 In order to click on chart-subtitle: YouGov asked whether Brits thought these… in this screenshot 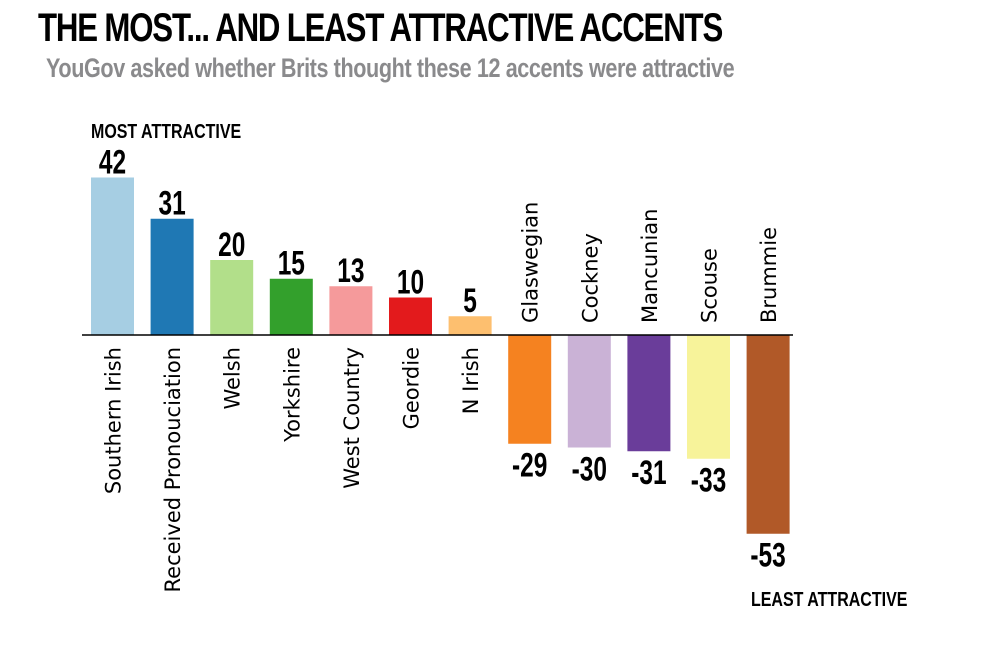, I will do `click(390, 68)`.